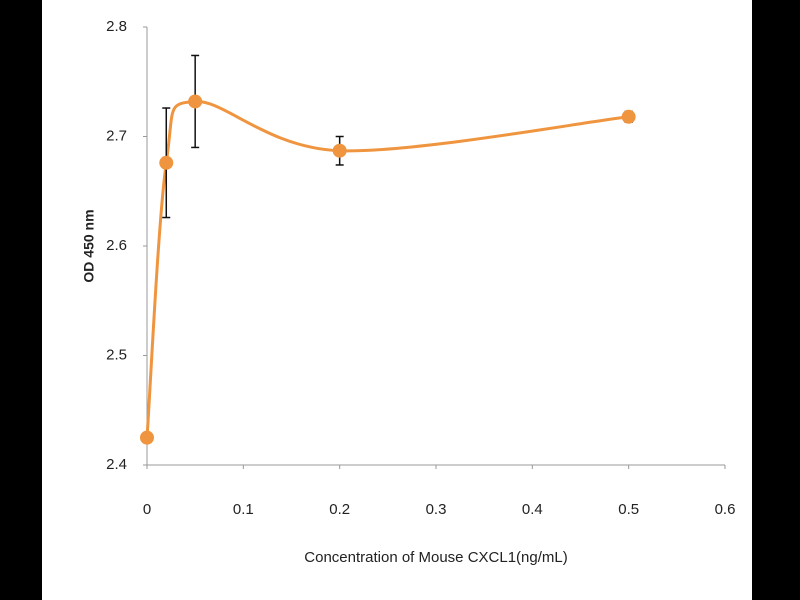 Image resolution: width=800 pixels, height=600 pixels. What do you see at coordinates (116, 245) in the screenshot?
I see `y-tick-label: 2.6` at bounding box center [116, 245].